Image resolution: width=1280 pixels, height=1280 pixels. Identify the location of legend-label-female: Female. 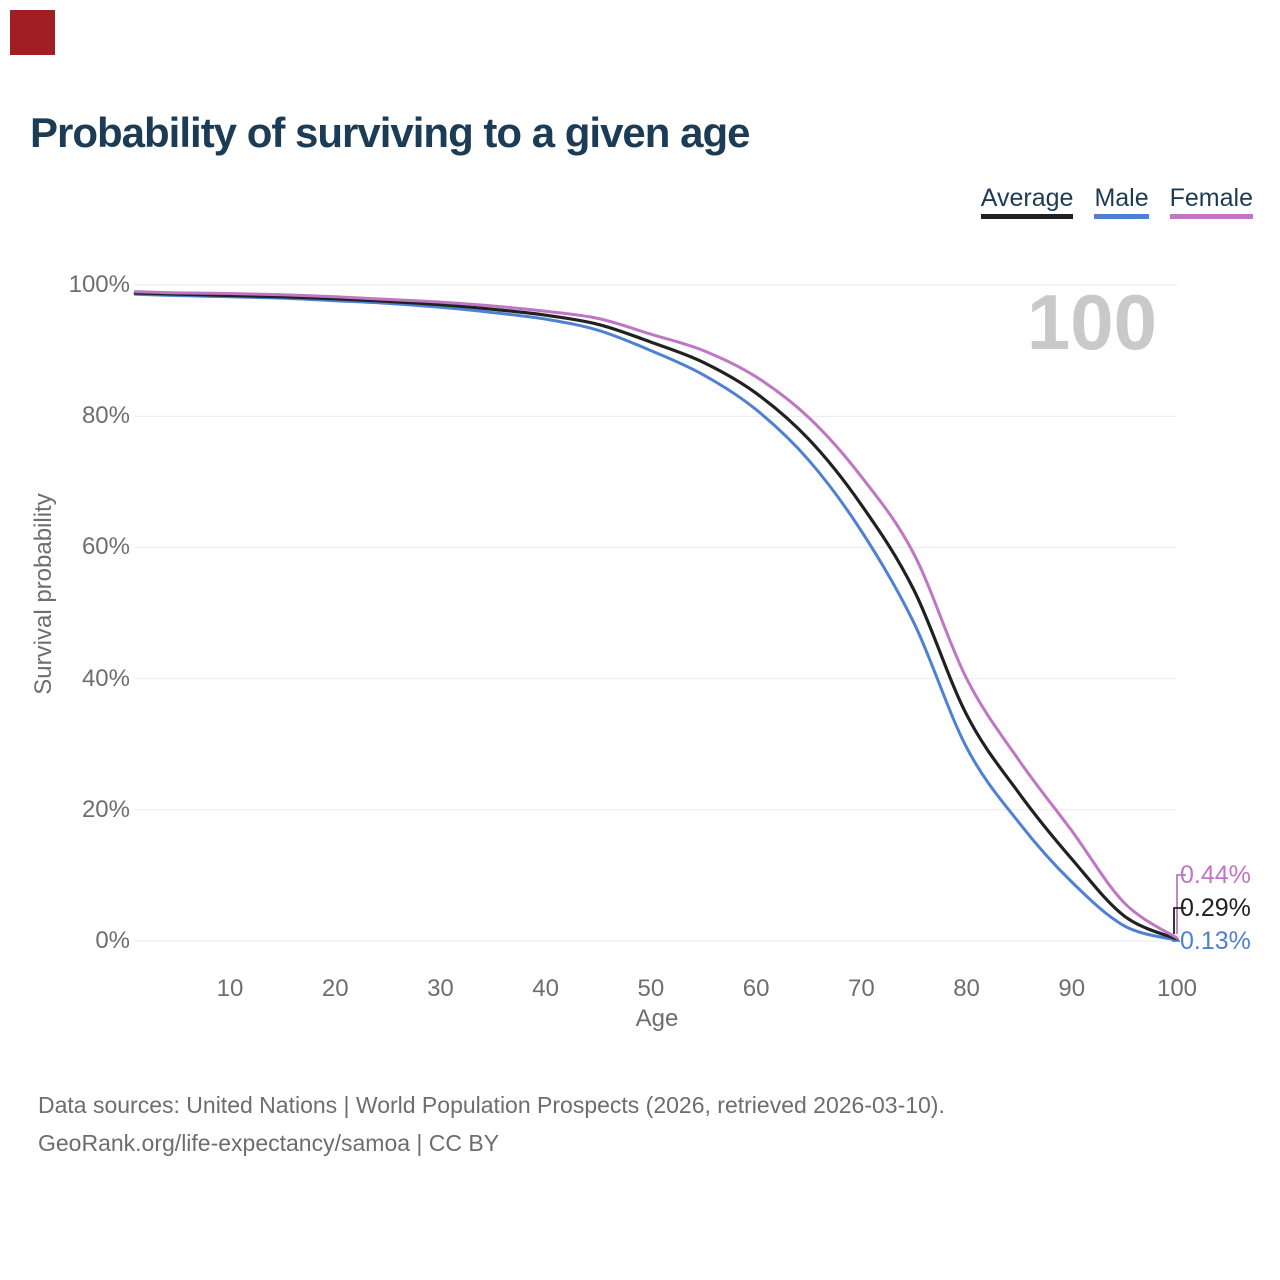
(1211, 198).